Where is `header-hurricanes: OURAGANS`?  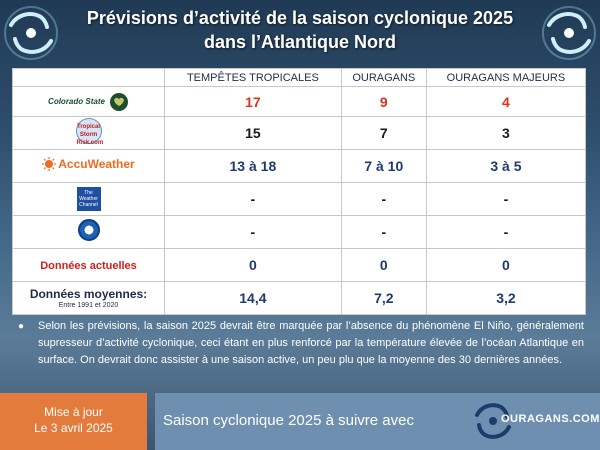 header-hurricanes: OURAGANS is located at coordinates (383, 77).